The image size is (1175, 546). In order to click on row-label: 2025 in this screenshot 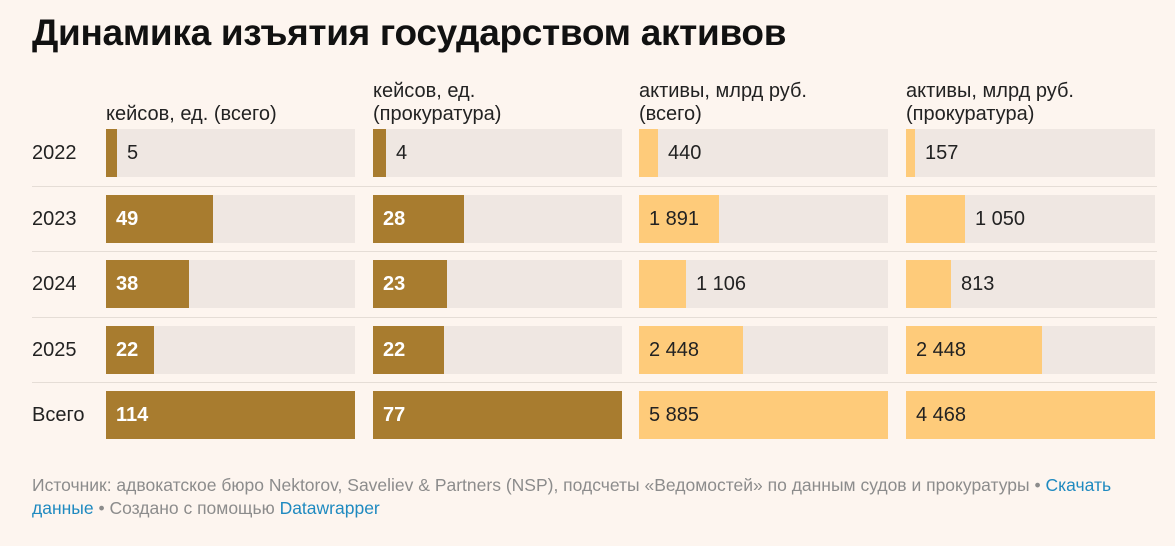, I will do `click(54, 350)`.